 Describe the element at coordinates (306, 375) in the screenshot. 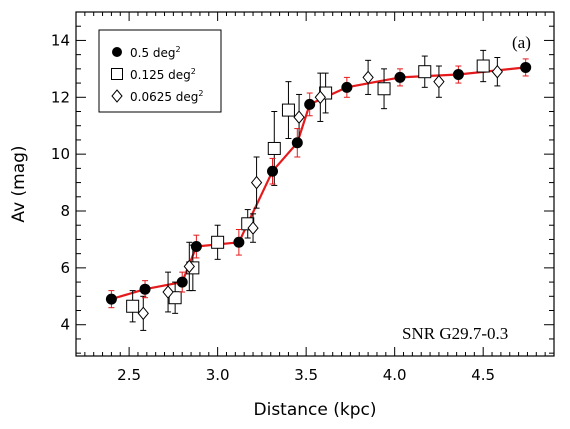

I see `x-tick-label: 3.5` at that location.